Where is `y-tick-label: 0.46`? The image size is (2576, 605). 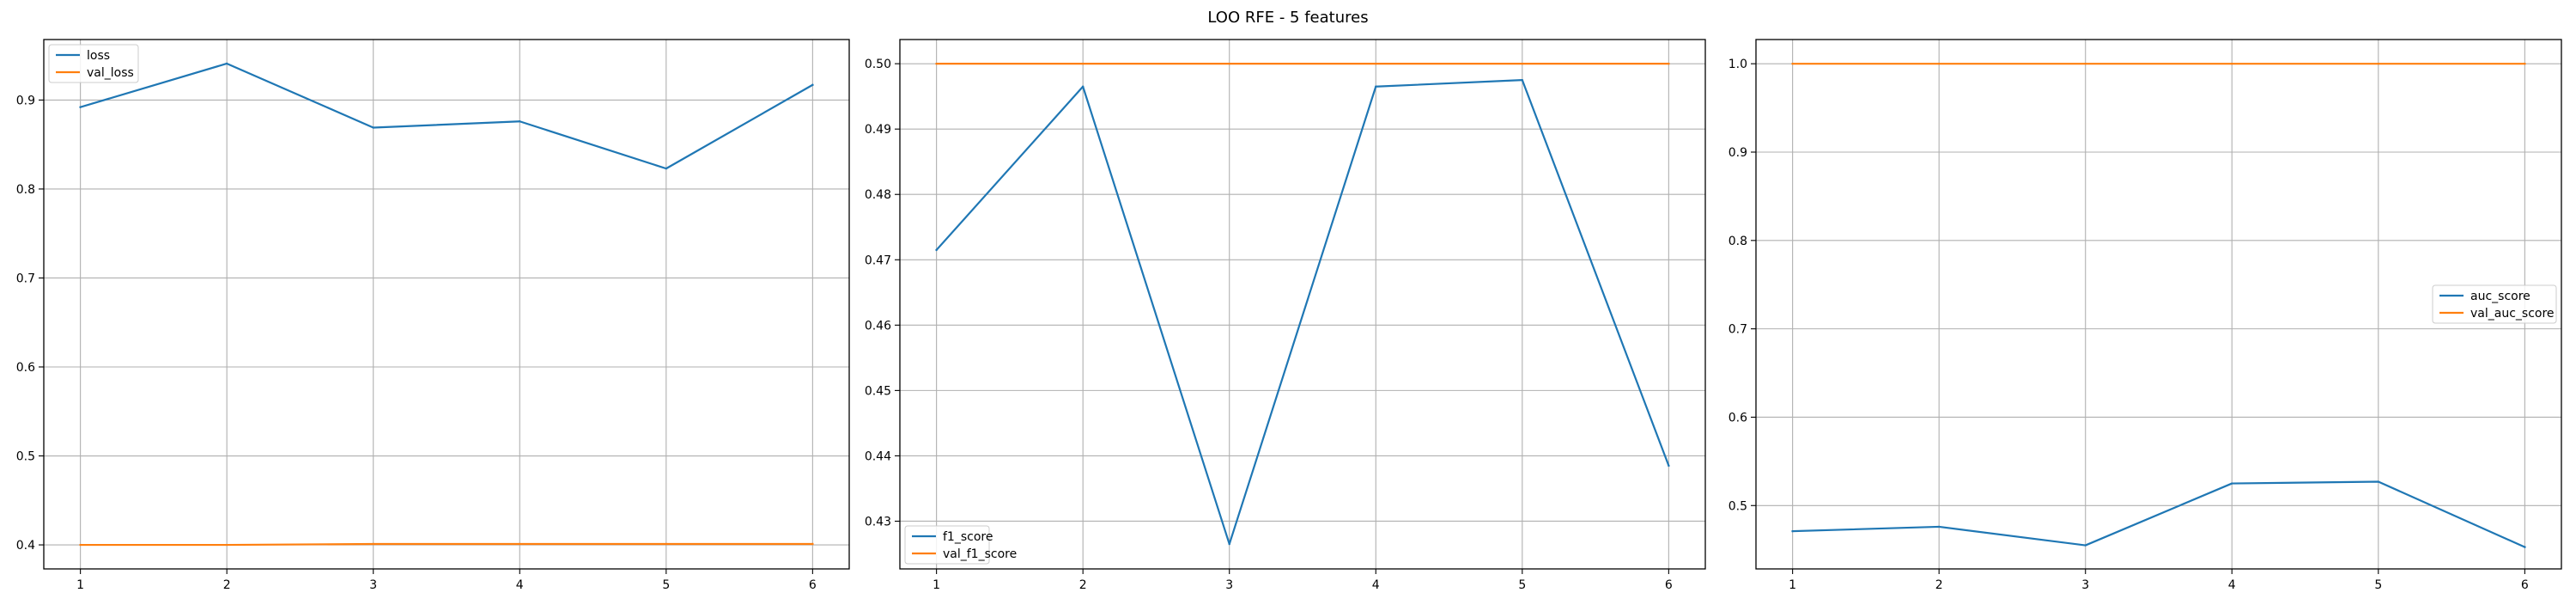 y-tick-label: 0.46 is located at coordinates (878, 326).